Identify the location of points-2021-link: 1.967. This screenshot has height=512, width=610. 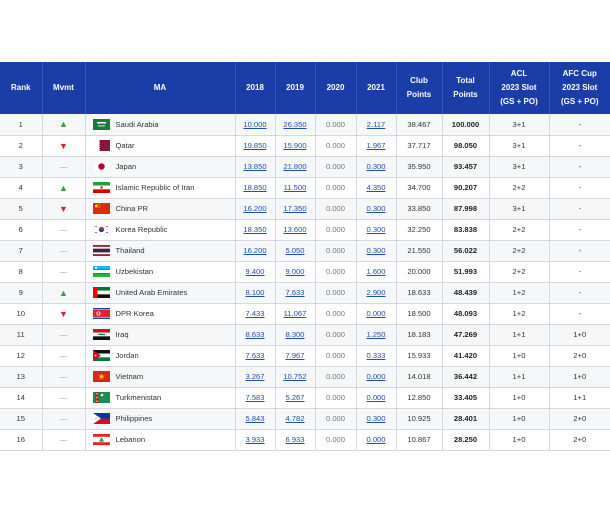
(376, 145).